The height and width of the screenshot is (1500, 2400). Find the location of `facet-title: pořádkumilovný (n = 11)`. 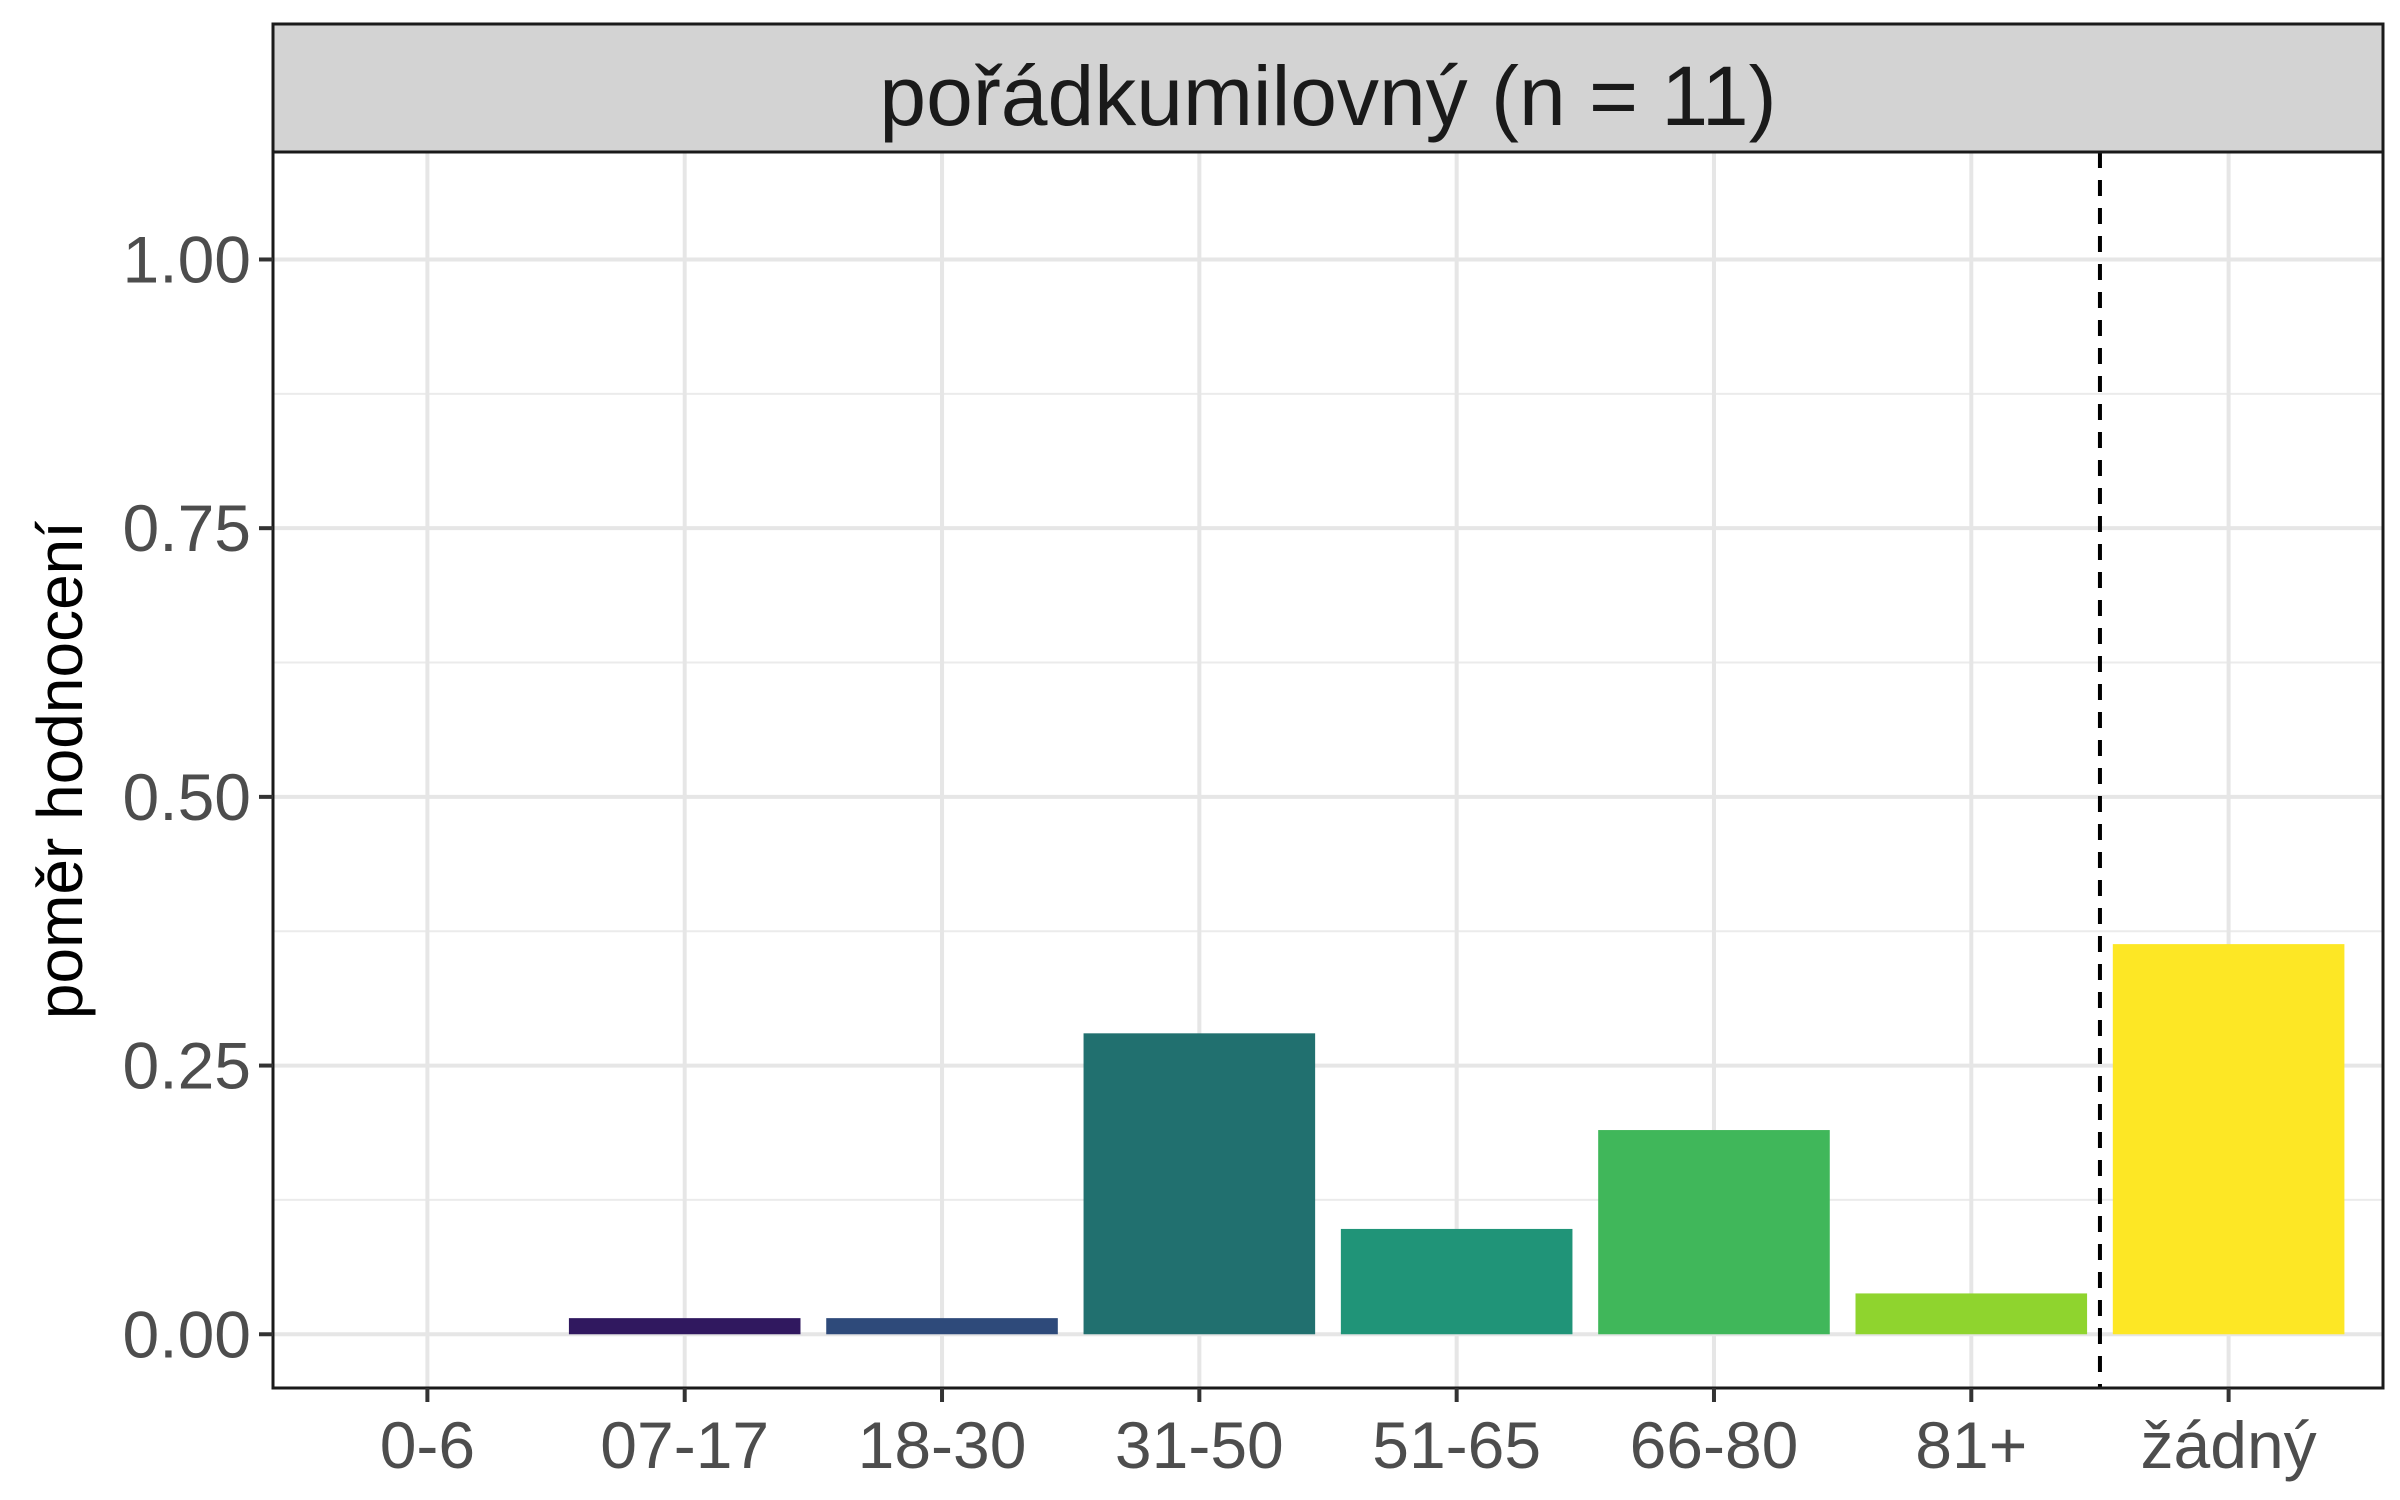

facet-title: pořádkumilovný (n = 11) is located at coordinates (1327, 96).